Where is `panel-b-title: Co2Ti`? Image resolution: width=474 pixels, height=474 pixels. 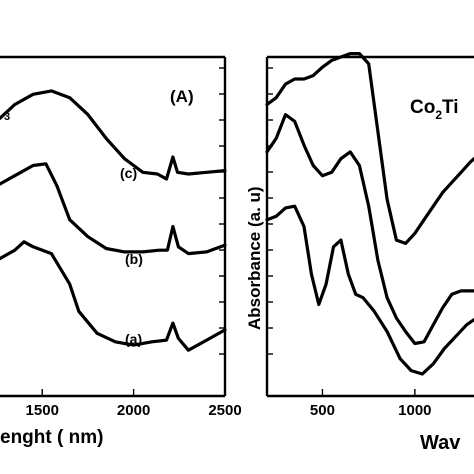 panel-b-title: Co2Ti is located at coordinates (434, 109).